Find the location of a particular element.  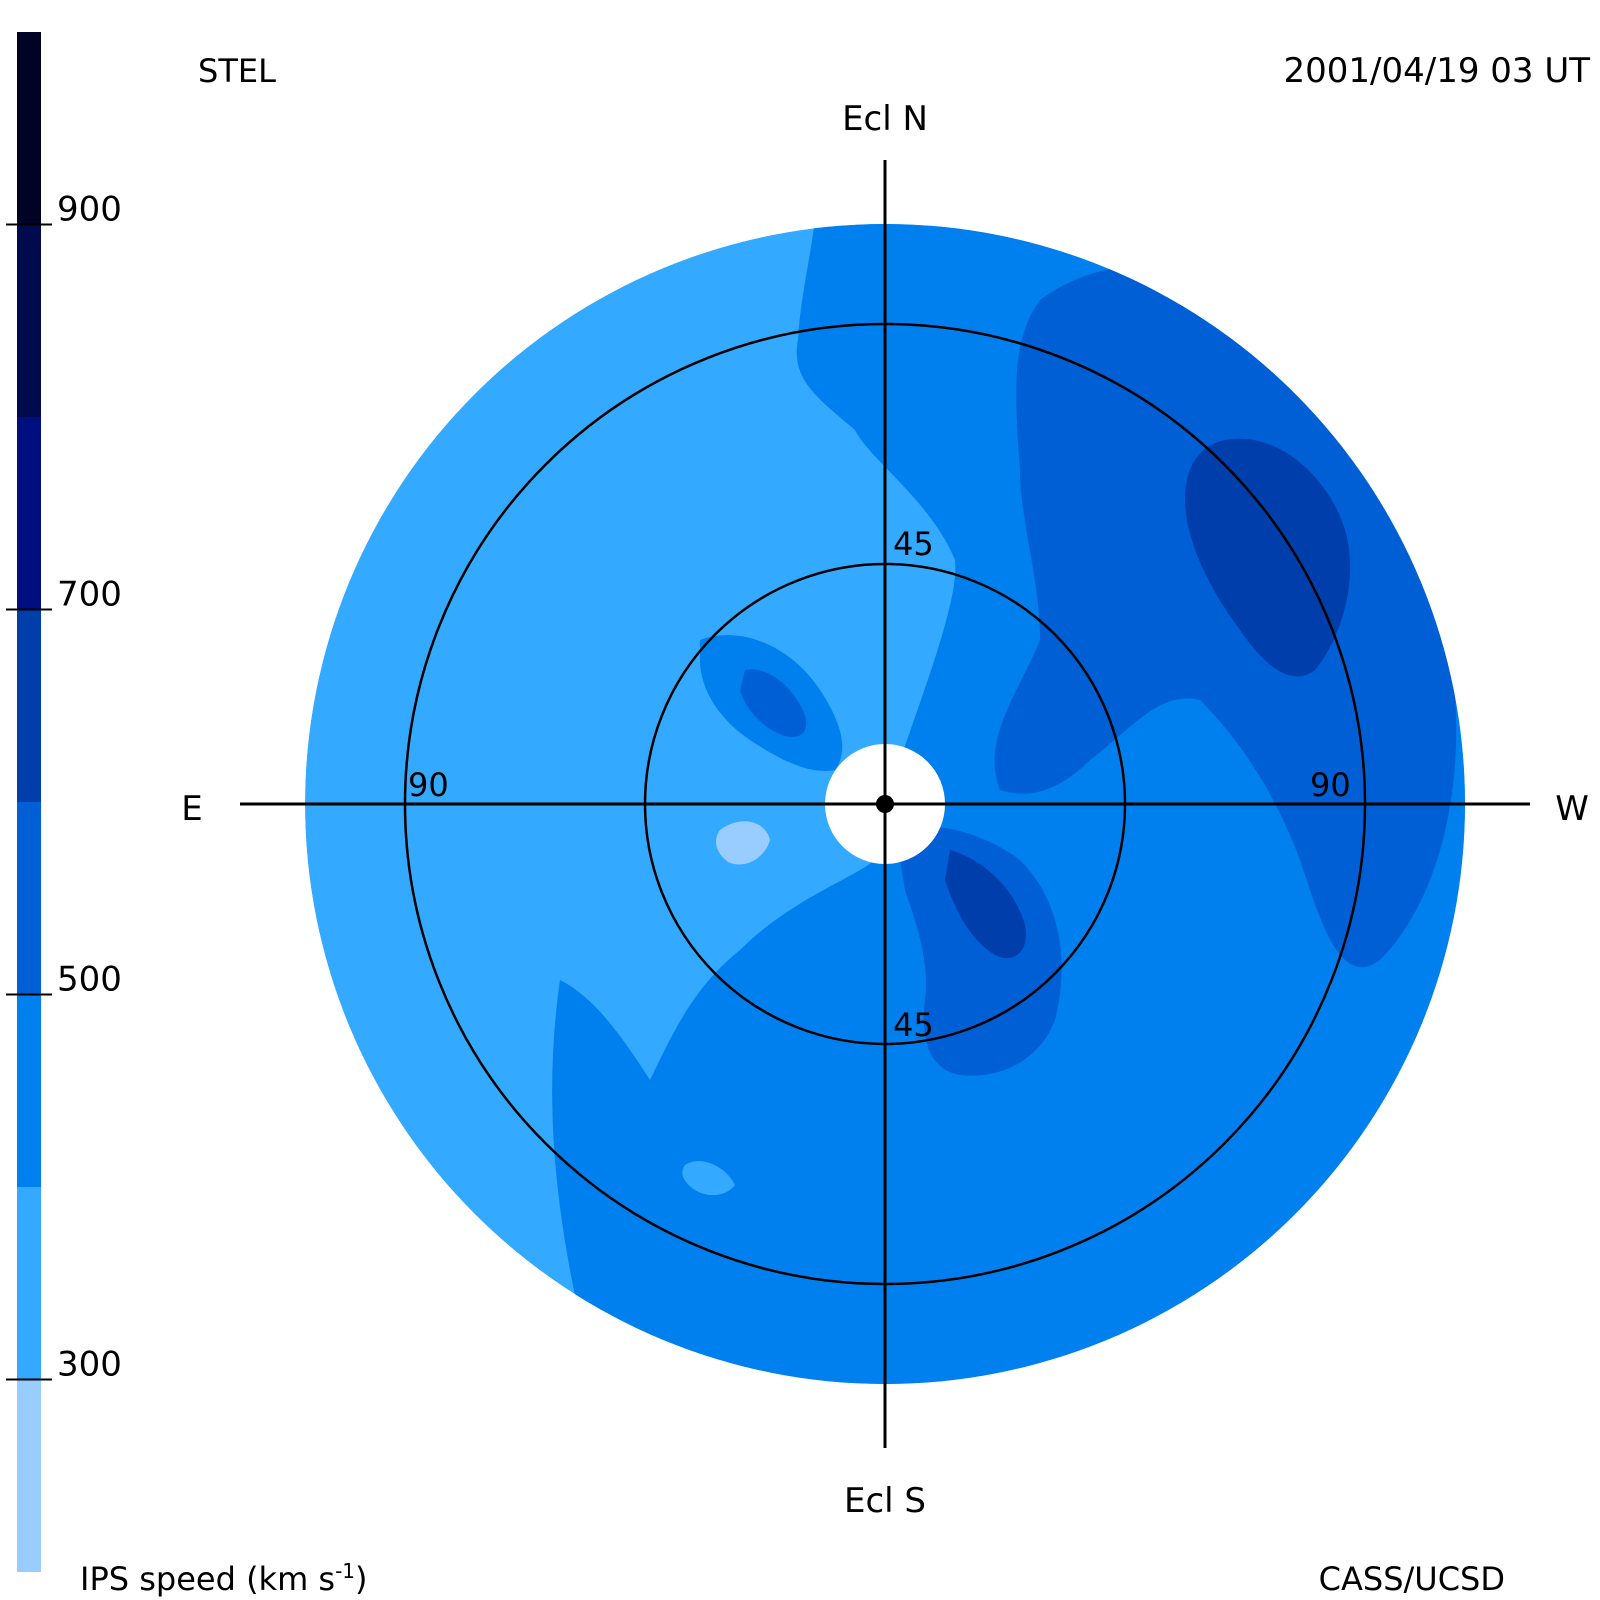

ring-label-90-east: 90 is located at coordinates (428, 785).